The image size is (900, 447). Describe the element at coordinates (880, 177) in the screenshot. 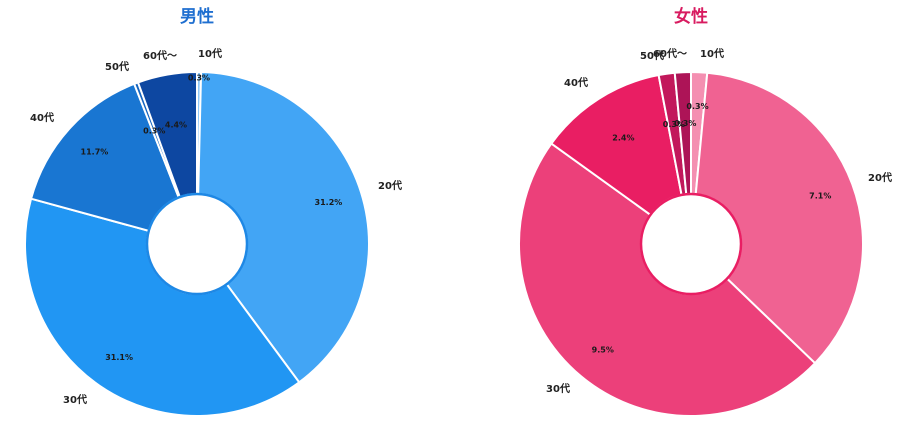

I see `female-category-label-1: 20代` at that location.